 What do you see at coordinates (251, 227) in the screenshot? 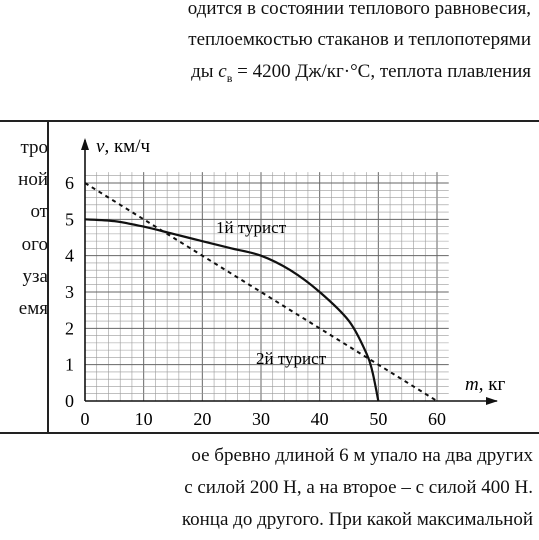
I see `series-label-tourist-1: 1й турист` at bounding box center [251, 227].